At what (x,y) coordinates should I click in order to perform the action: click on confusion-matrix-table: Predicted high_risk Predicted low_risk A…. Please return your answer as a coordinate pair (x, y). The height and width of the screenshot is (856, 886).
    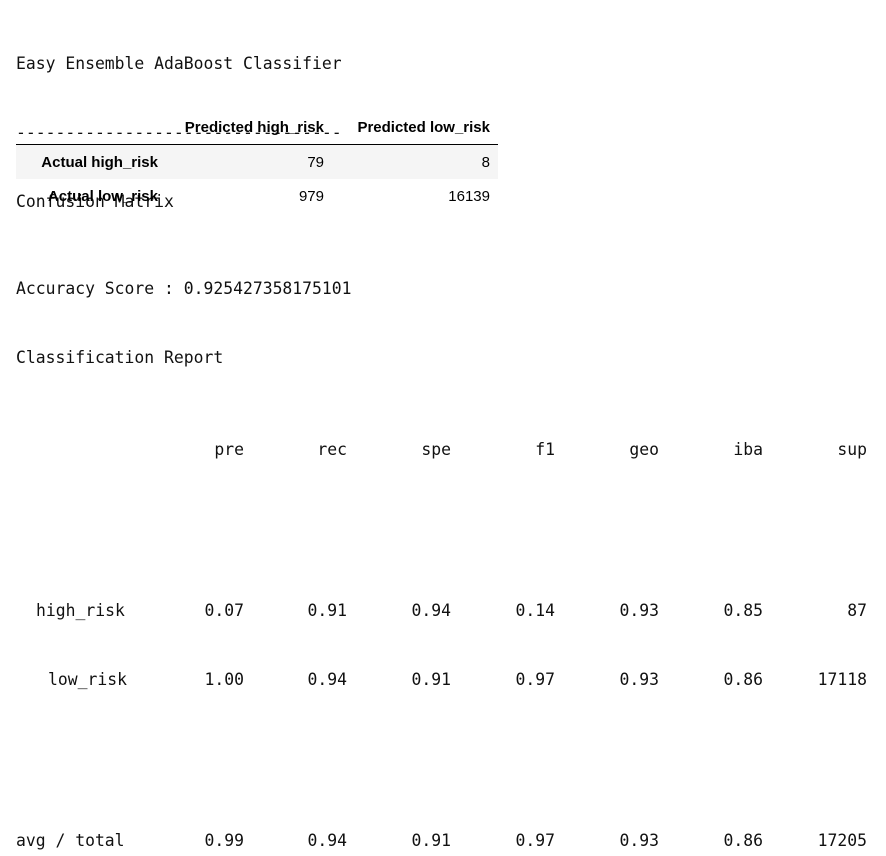
    Looking at the image, I should click on (257, 161).